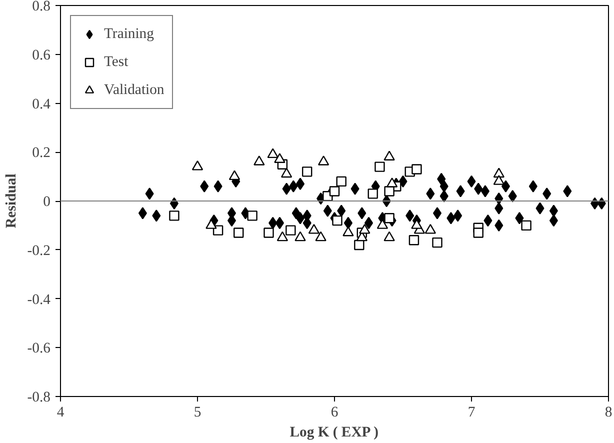 This screenshot has width=614, height=443. What do you see at coordinates (41, 55) in the screenshot?
I see `y-tick-label: 0.6` at bounding box center [41, 55].